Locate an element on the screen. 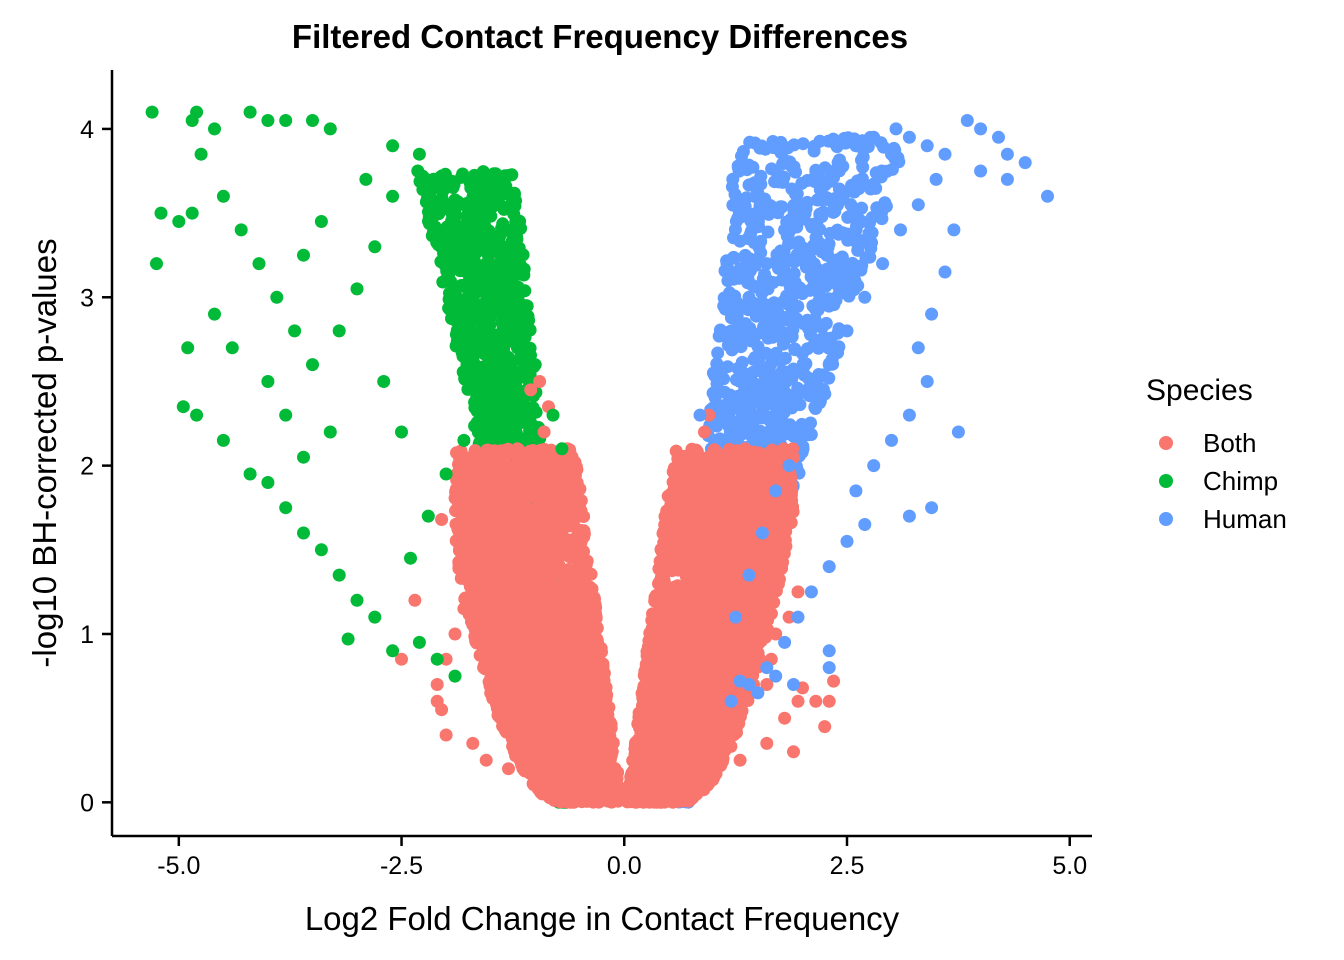 This screenshot has height=960, width=1344. chart-title: Filtered Contact Frequency Differences is located at coordinates (600, 36).